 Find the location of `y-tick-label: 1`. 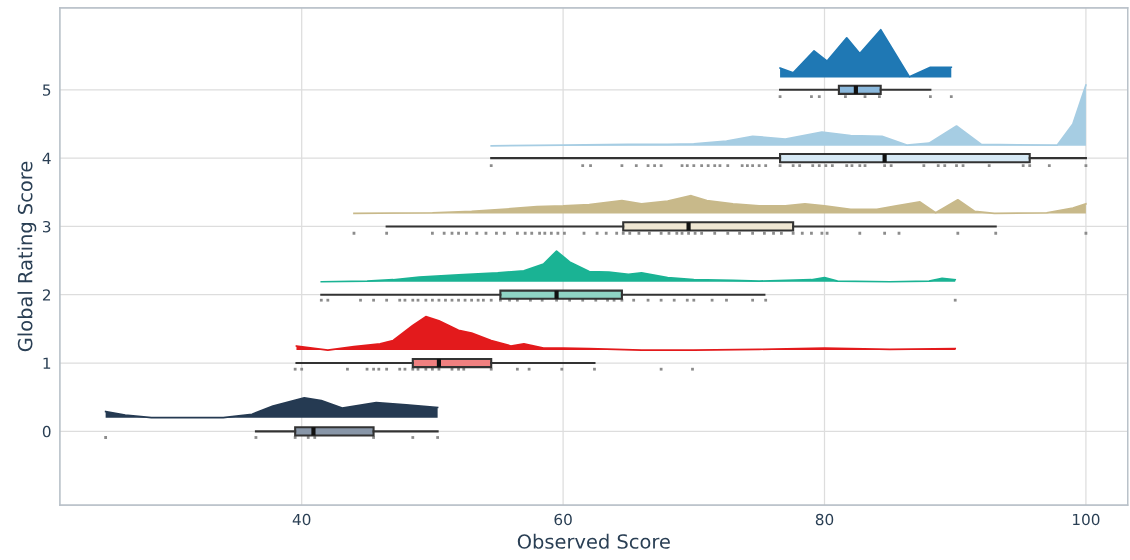

y-tick-label: 1 is located at coordinates (47, 363).